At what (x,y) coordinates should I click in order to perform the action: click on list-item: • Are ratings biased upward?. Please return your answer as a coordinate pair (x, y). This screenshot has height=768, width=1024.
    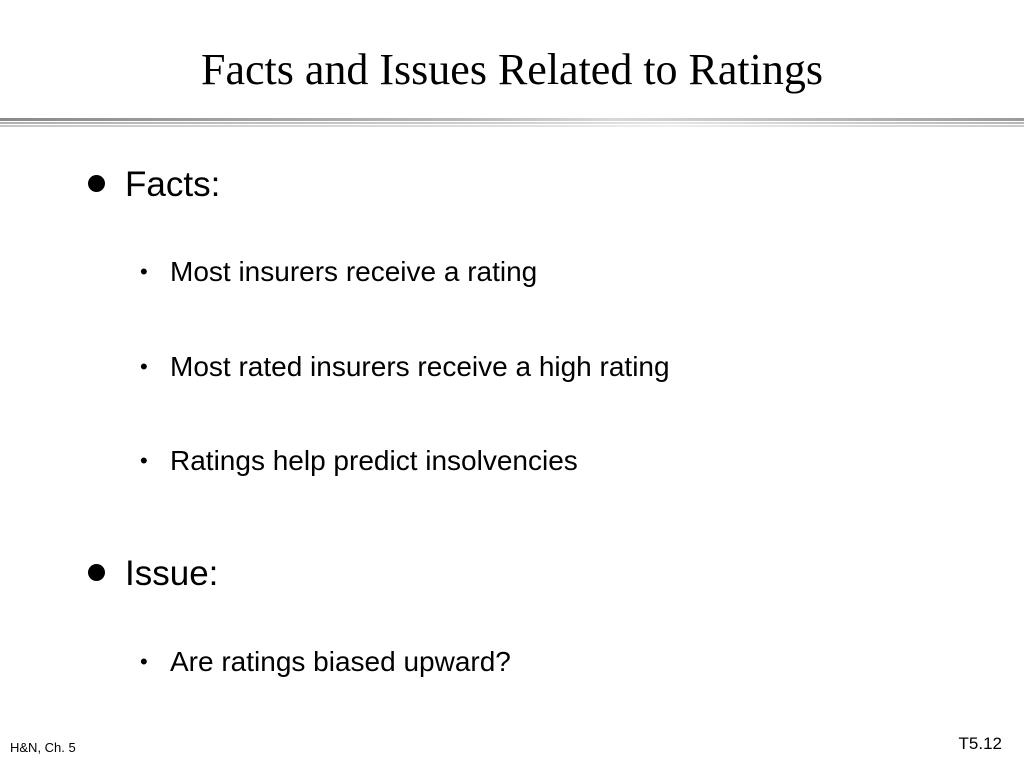
    Looking at the image, I should click on (325, 662).